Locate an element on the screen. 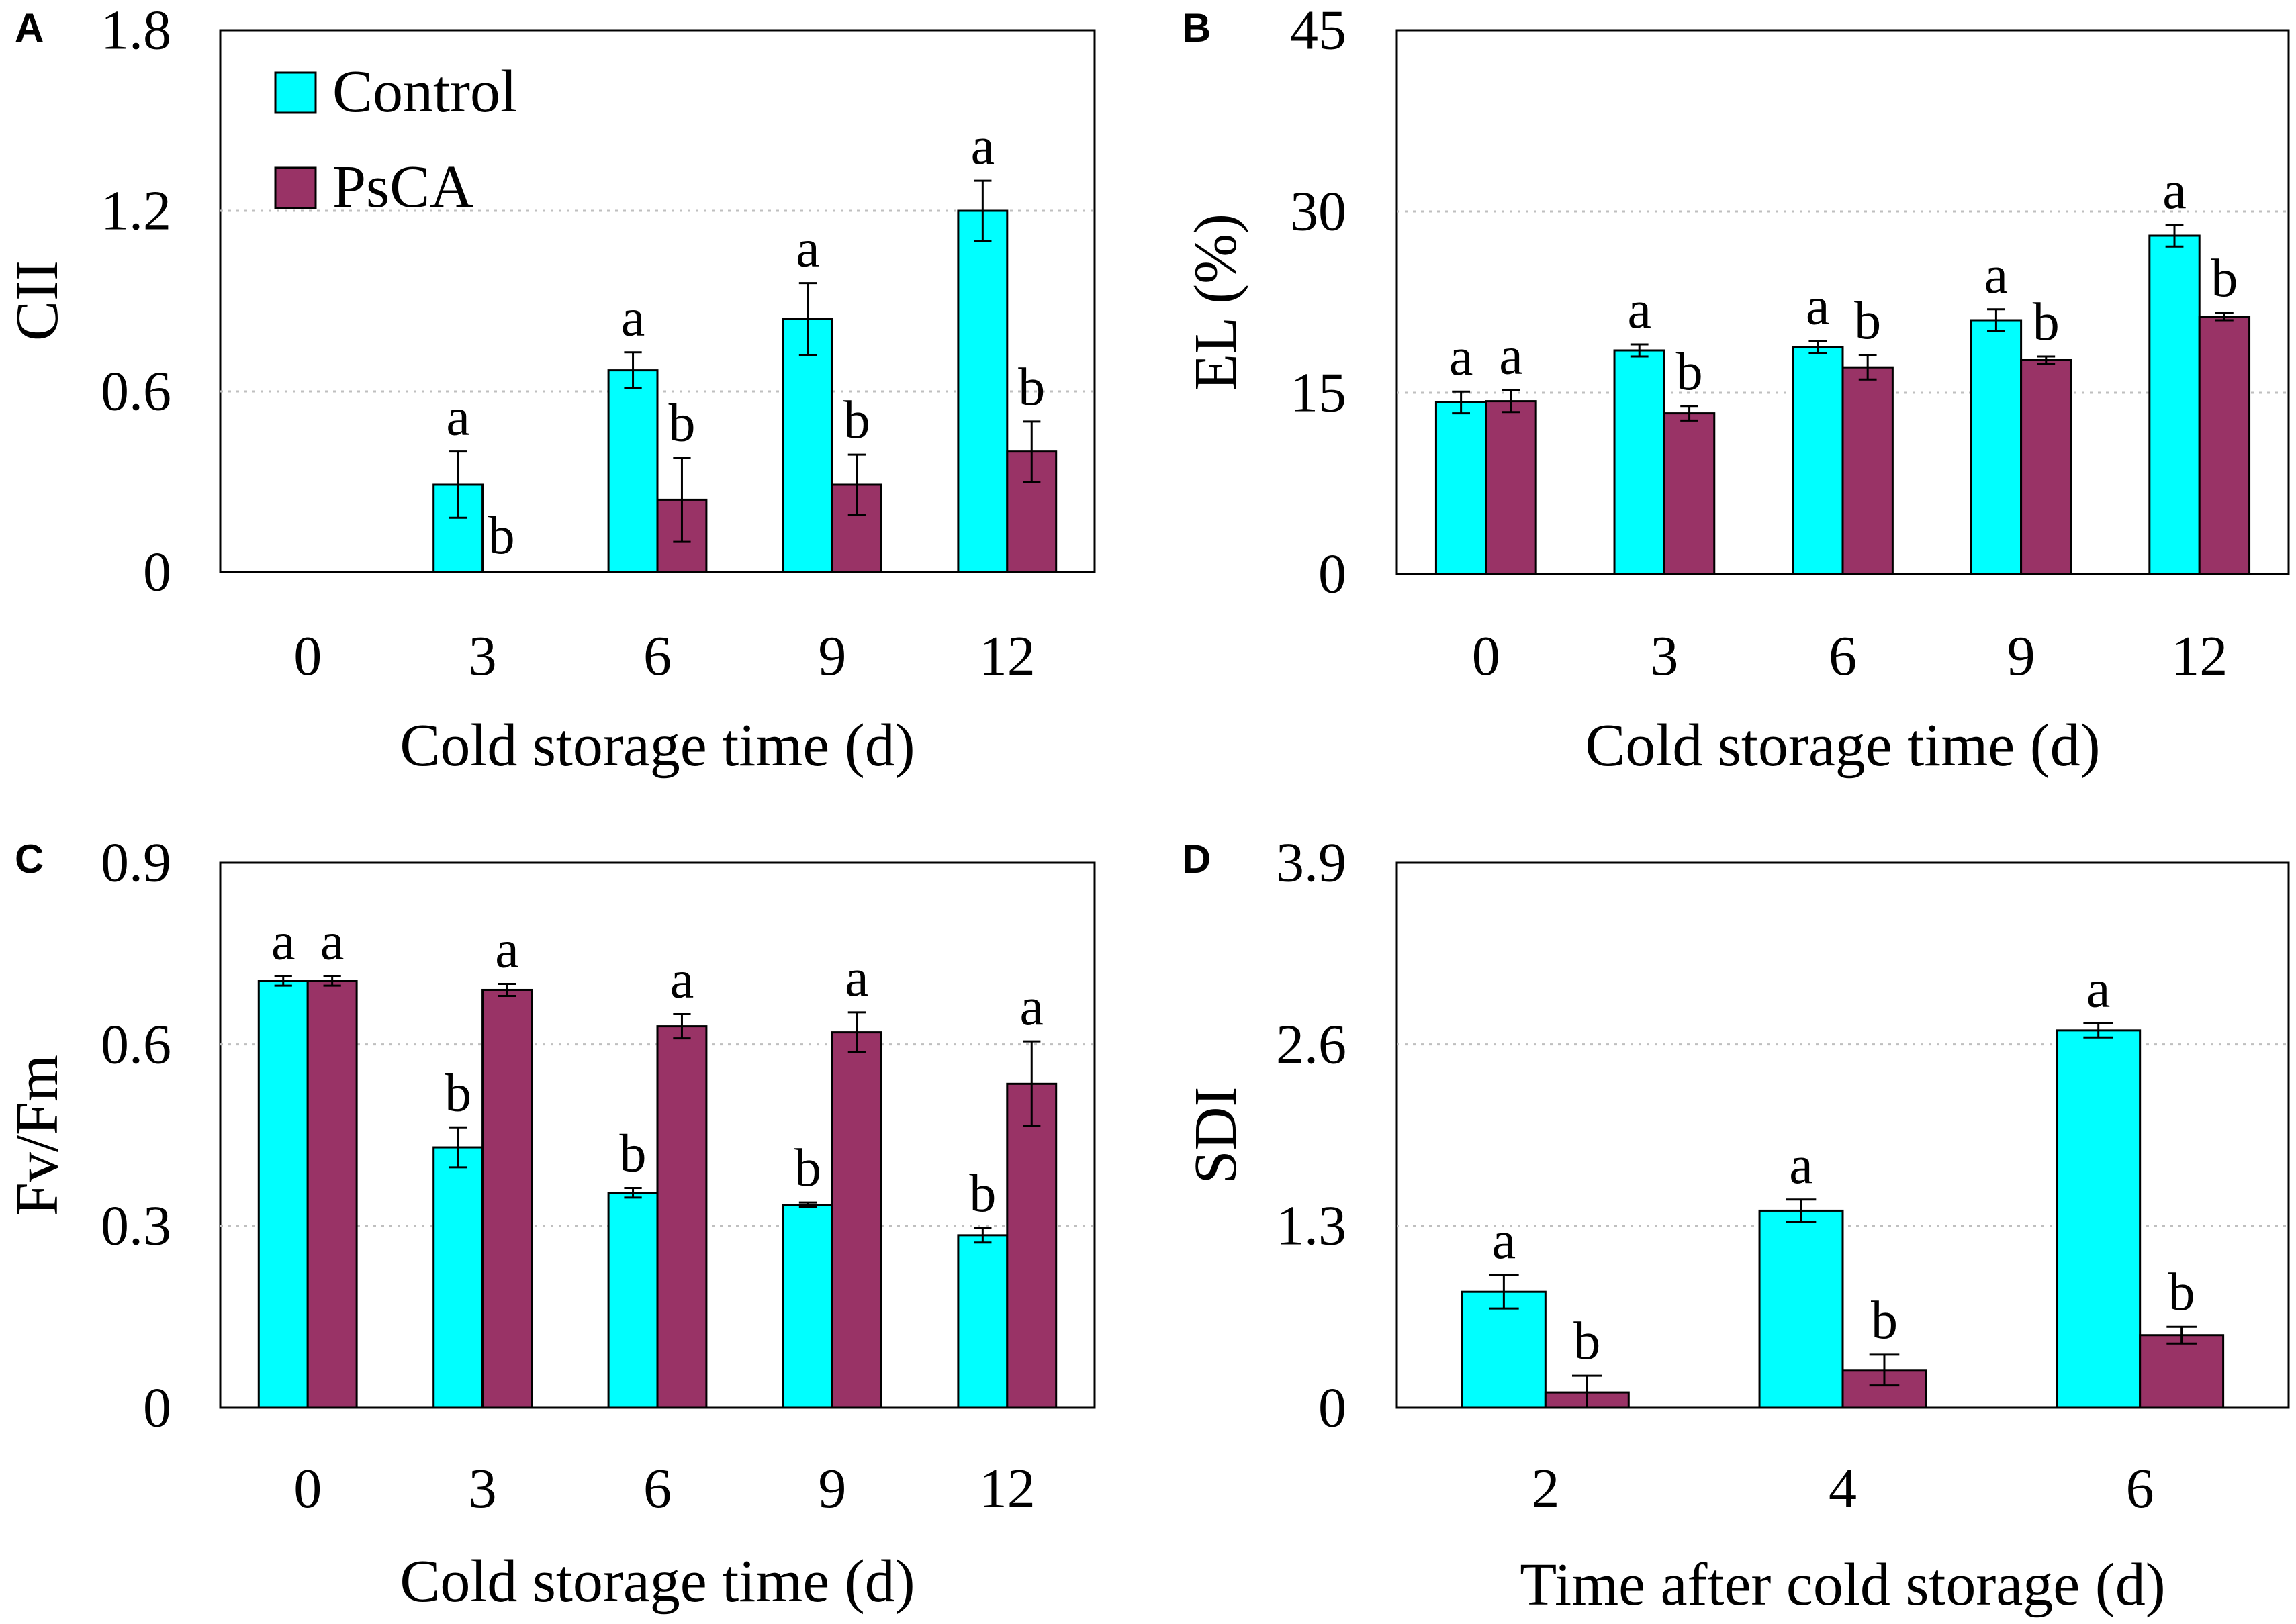  y-tick-label: 1.8 is located at coordinates (136, 31).